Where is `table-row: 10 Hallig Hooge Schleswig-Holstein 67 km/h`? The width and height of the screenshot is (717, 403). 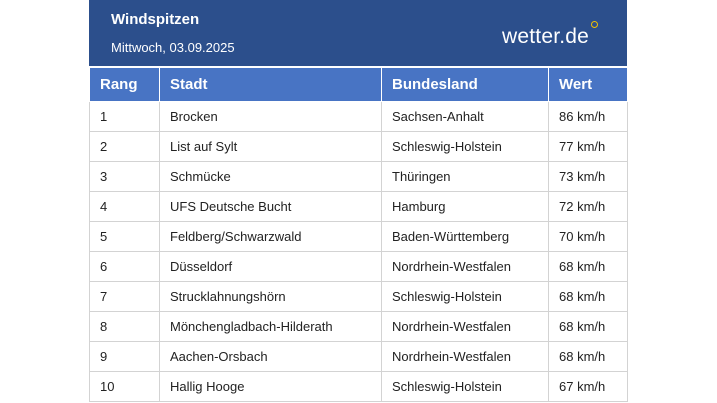
table-row: 10 Hallig Hooge Schleswig-Holstein 67 km/h is located at coordinates (358, 386).